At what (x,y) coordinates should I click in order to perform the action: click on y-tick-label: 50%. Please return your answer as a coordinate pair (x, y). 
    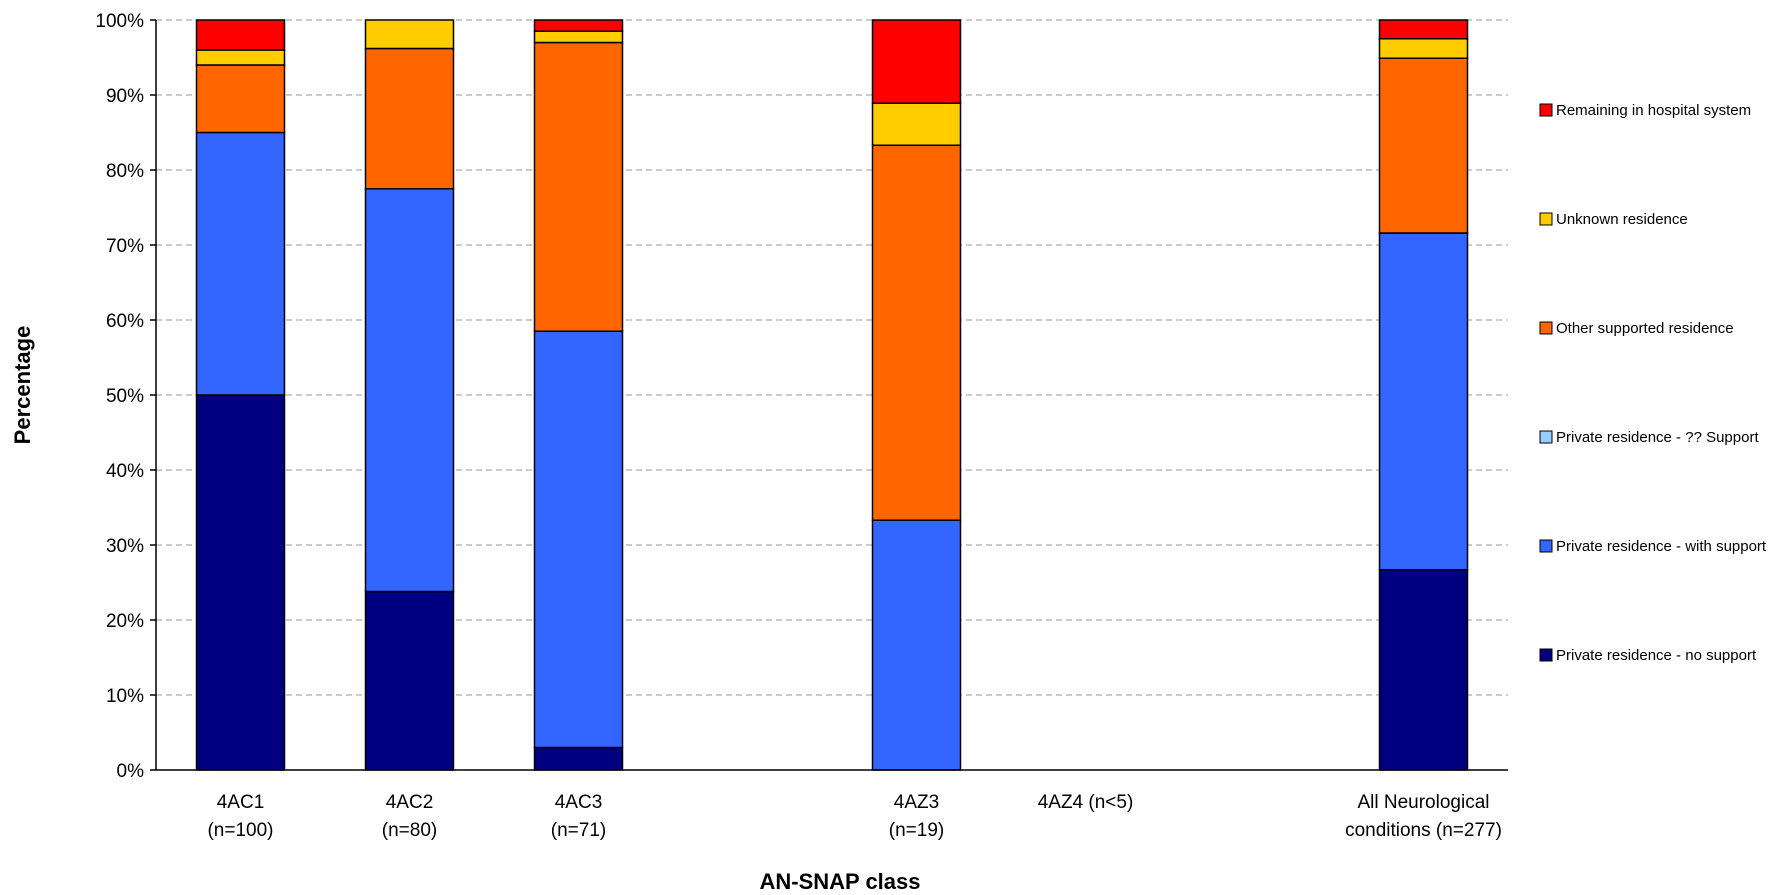
    Looking at the image, I should click on (125, 396).